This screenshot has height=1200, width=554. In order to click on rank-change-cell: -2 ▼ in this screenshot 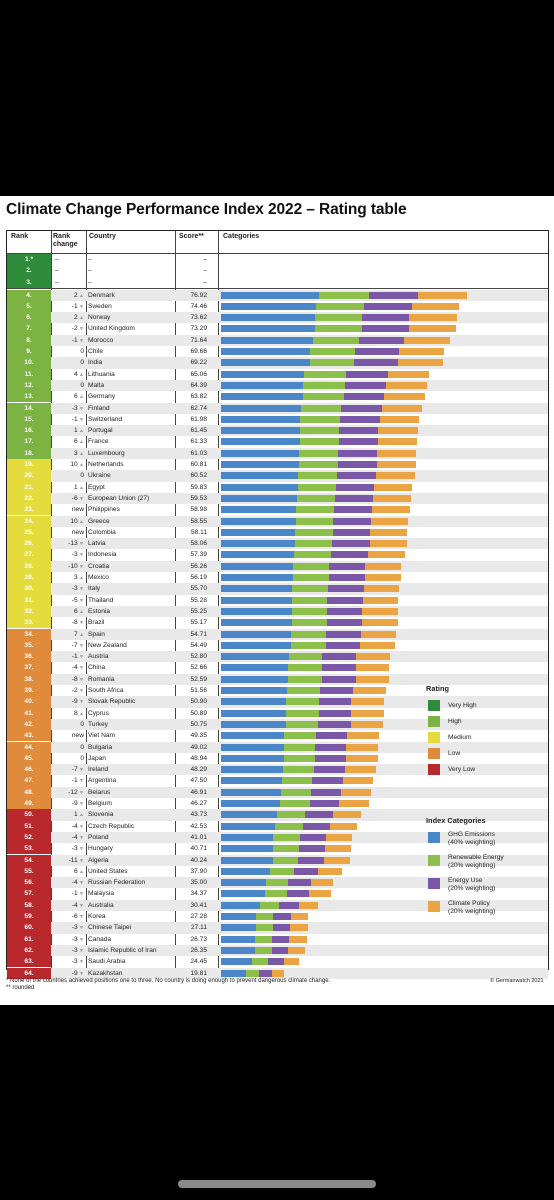, I will do `click(77, 690)`.